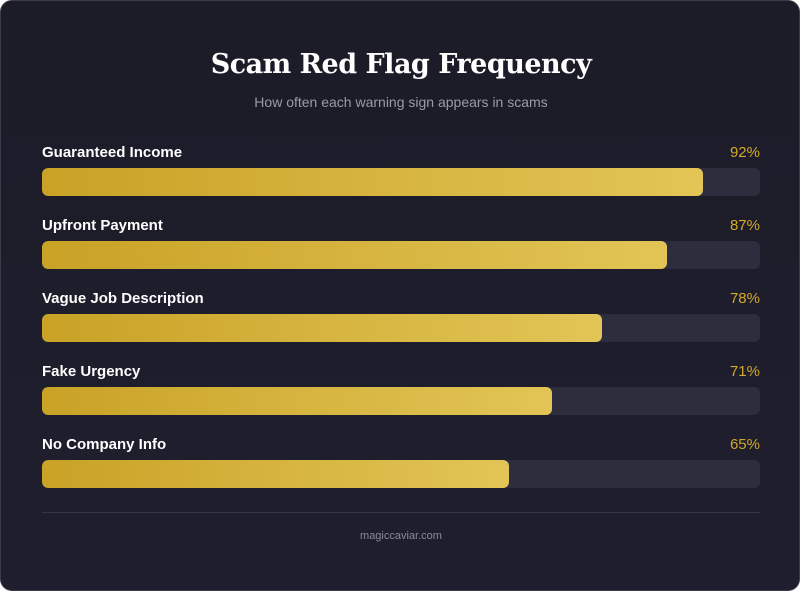  I want to click on bar-row: Guaranteed Income 92%, so click(401, 174).